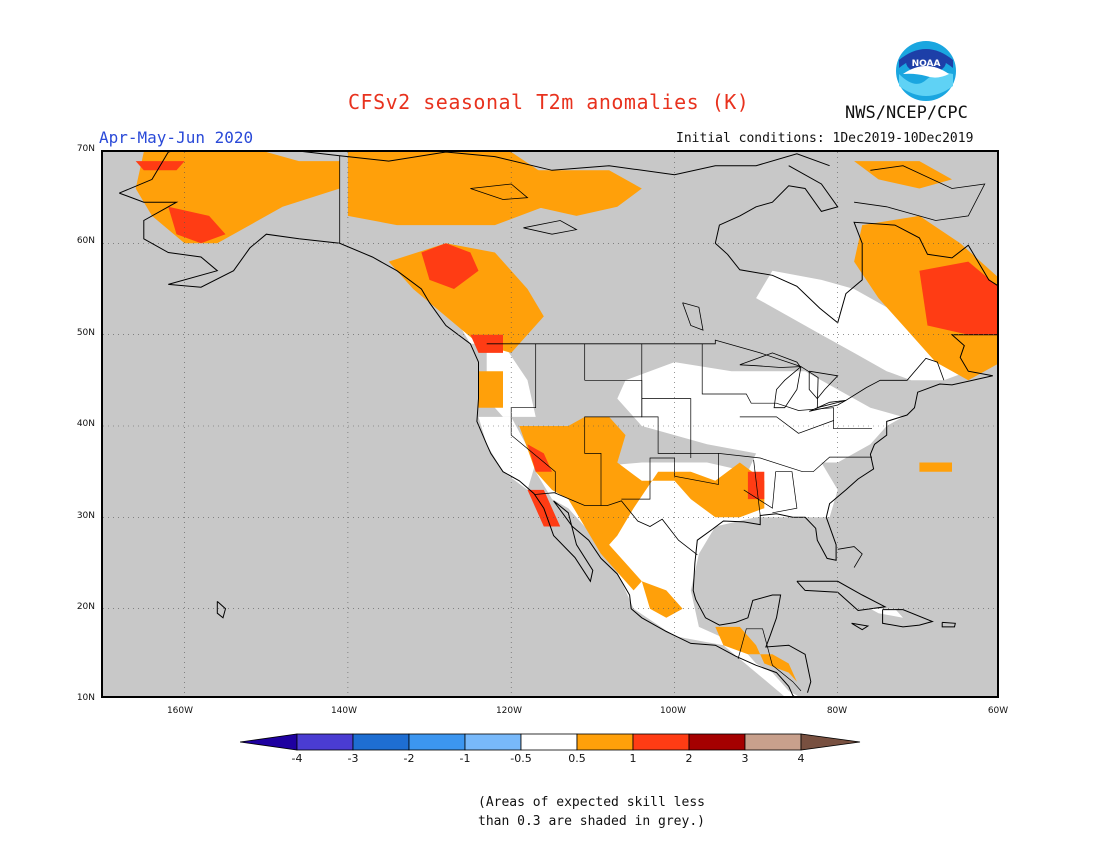  I want to click on coast-baffin-south, so click(920, 193).